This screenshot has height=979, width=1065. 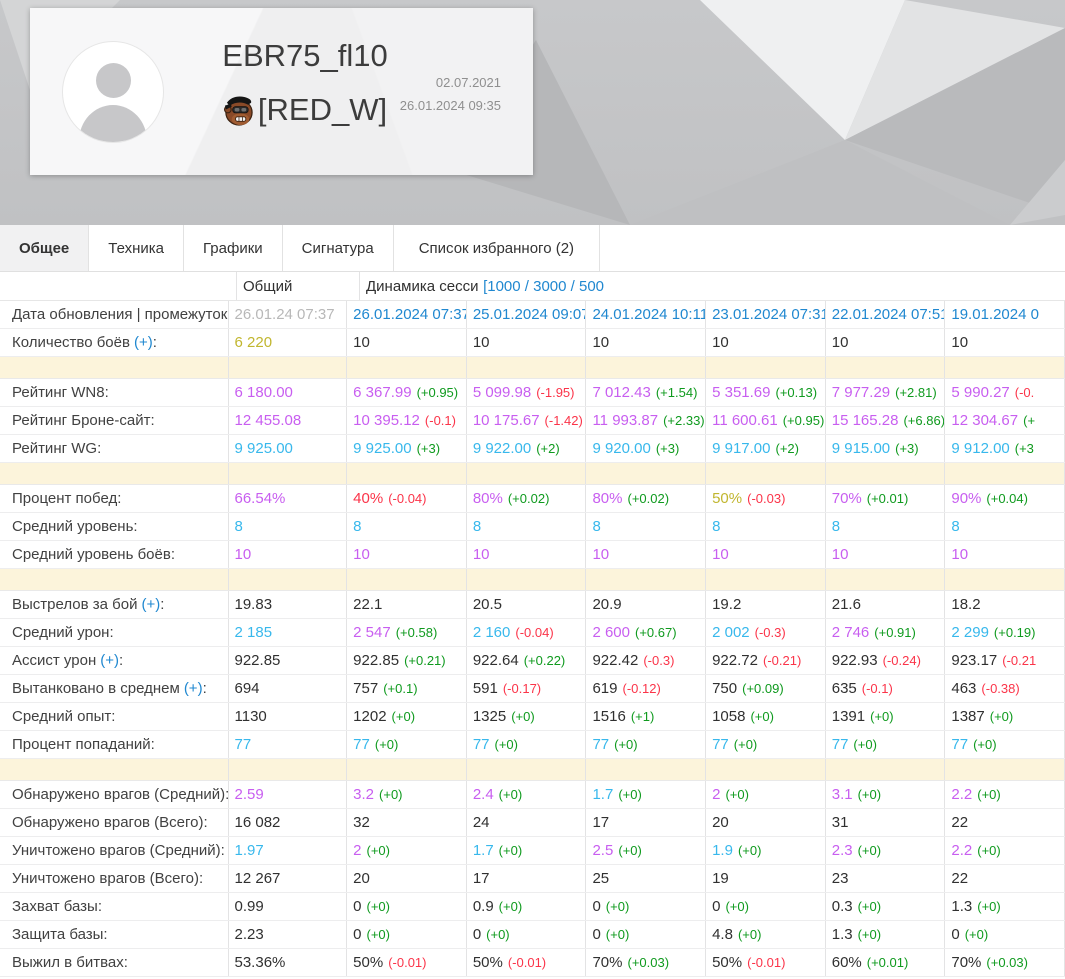 I want to click on session-date-link: 26.01.2024 07:37, so click(x=410, y=314).